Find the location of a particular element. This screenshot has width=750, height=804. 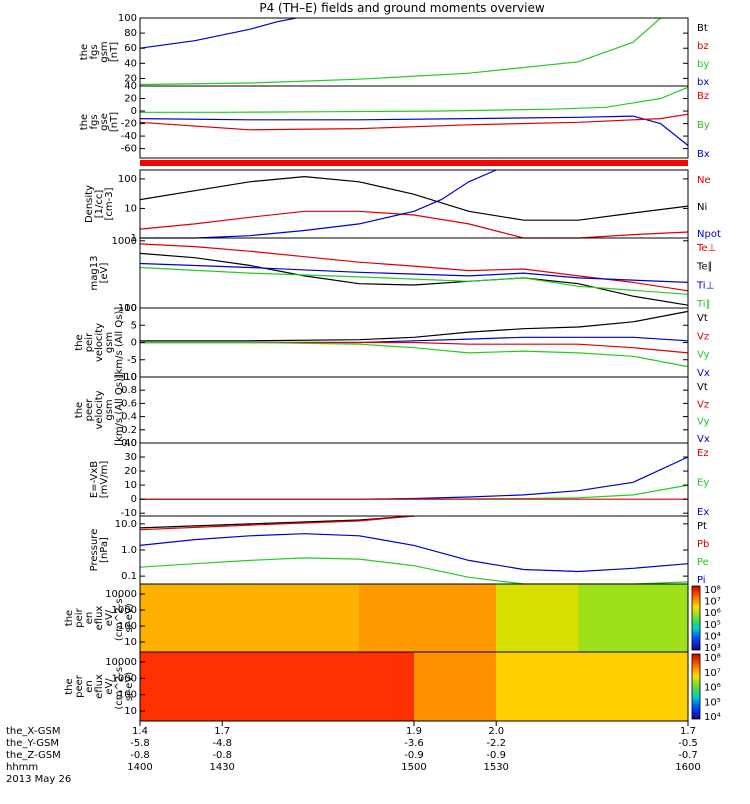

panel-label-line: gsm is located at coordinates (109, 342).